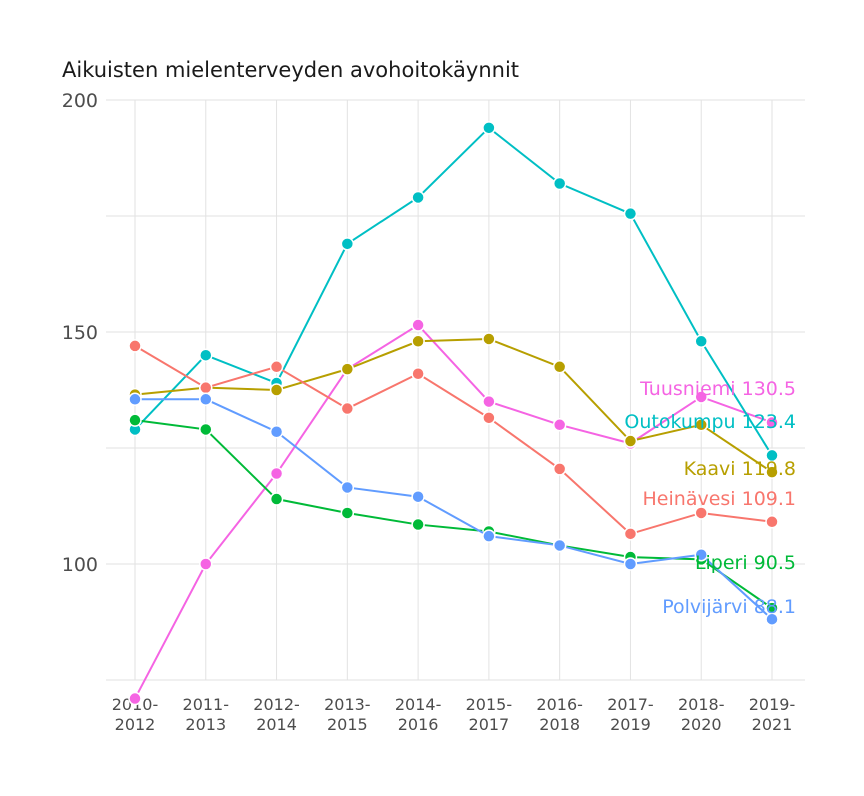  What do you see at coordinates (719, 499) in the screenshot?
I see `end-label: Heinävesi 109.1` at bounding box center [719, 499].